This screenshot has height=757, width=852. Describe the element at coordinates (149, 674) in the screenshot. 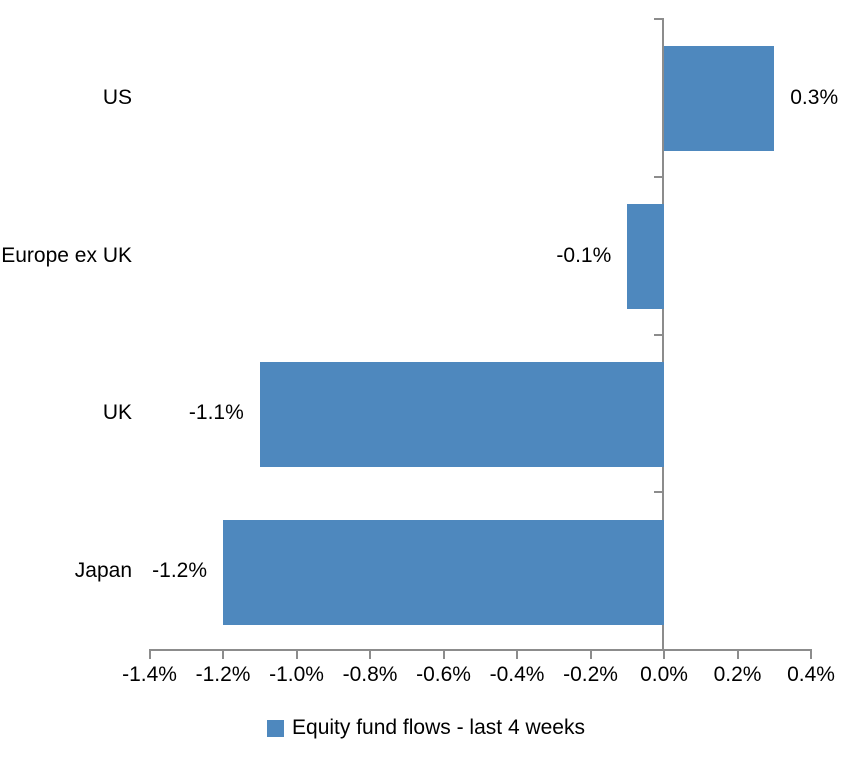

I see `value-axis-tick-label: -1.4%` at that location.